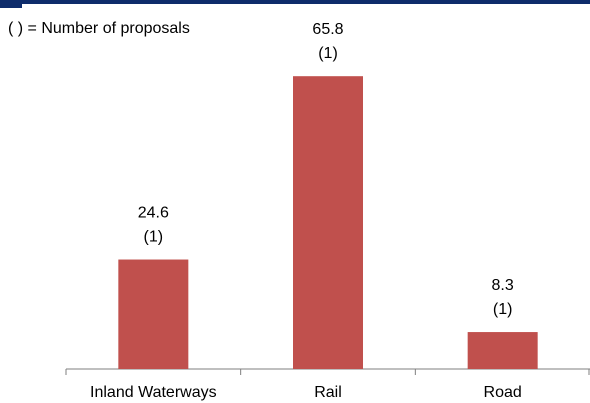 The width and height of the screenshot is (590, 403). What do you see at coordinates (11, 6) in the screenshot?
I see `header-accent` at bounding box center [11, 6].